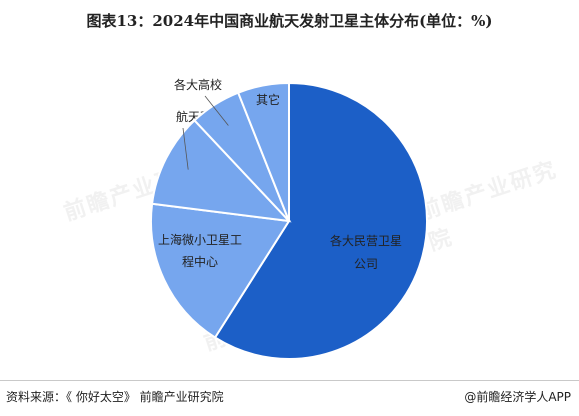 This screenshot has height=416, width=579. I want to click on slice-label: 程中心, so click(200, 261).